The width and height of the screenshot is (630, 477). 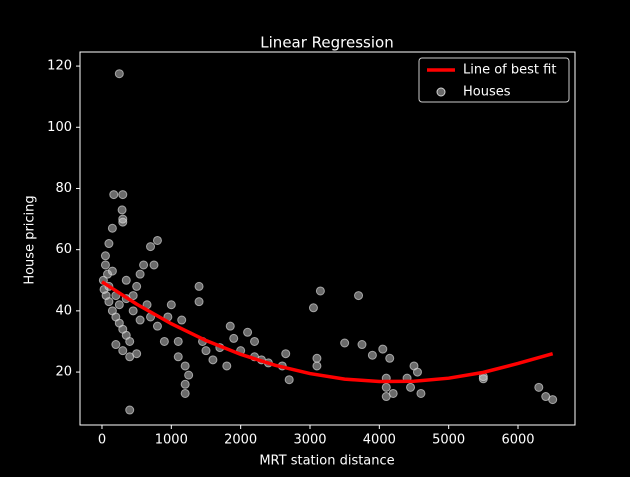 What do you see at coordinates (441, 92) in the screenshot?
I see `legend-marker` at bounding box center [441, 92].